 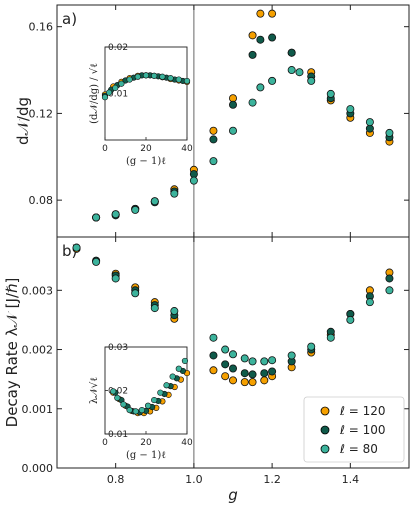 What do you see at coordinates (23, 121) in the screenshot?
I see `y-axis-label-a: d𝒩/dg` at bounding box center [23, 121].